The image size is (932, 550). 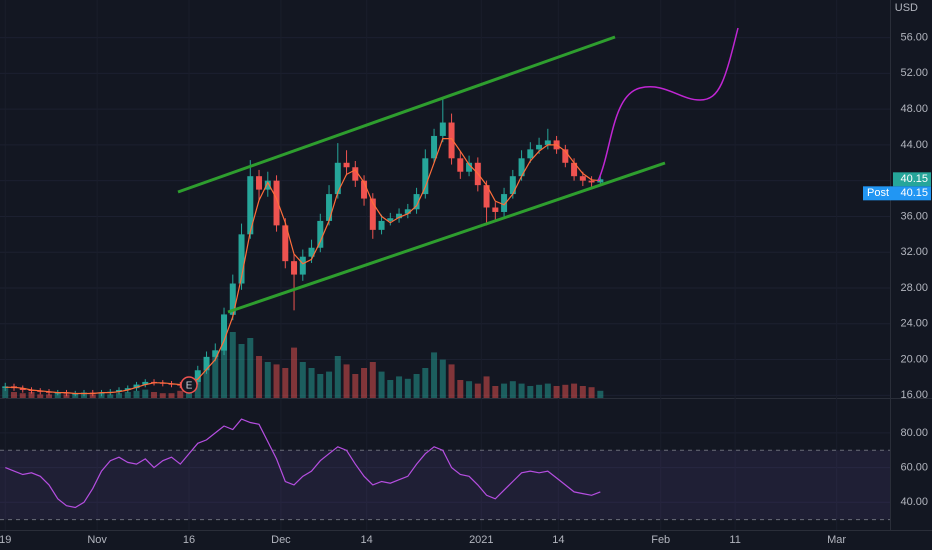 What do you see at coordinates (189, 540) in the screenshot?
I see `x-tick-label: 16` at bounding box center [189, 540].